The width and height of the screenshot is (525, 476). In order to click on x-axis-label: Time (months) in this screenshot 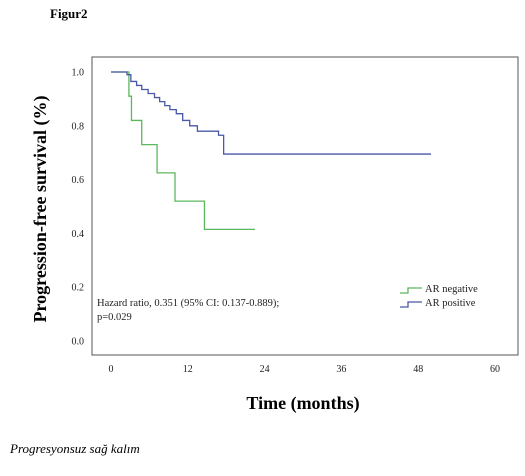, I will do `click(302, 403)`.